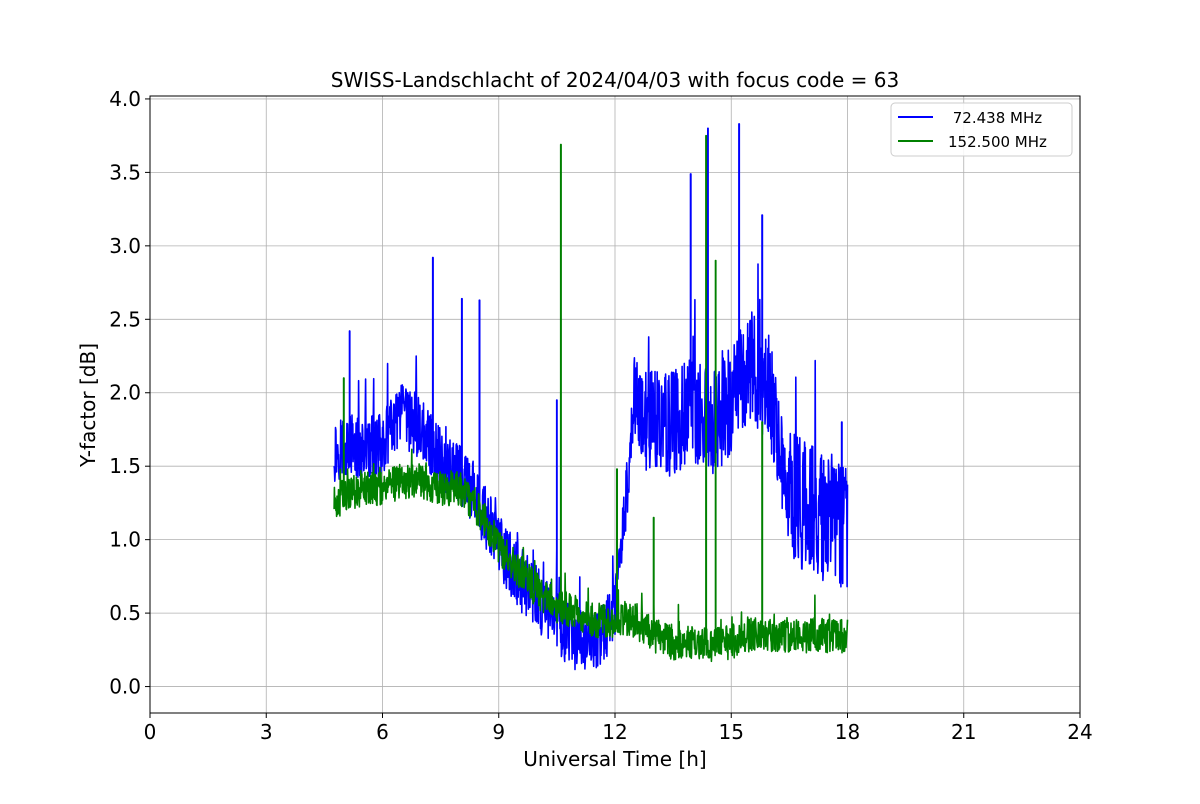 This screenshot has width=1200, height=804. I want to click on x-tick-label: 21, so click(963, 732).